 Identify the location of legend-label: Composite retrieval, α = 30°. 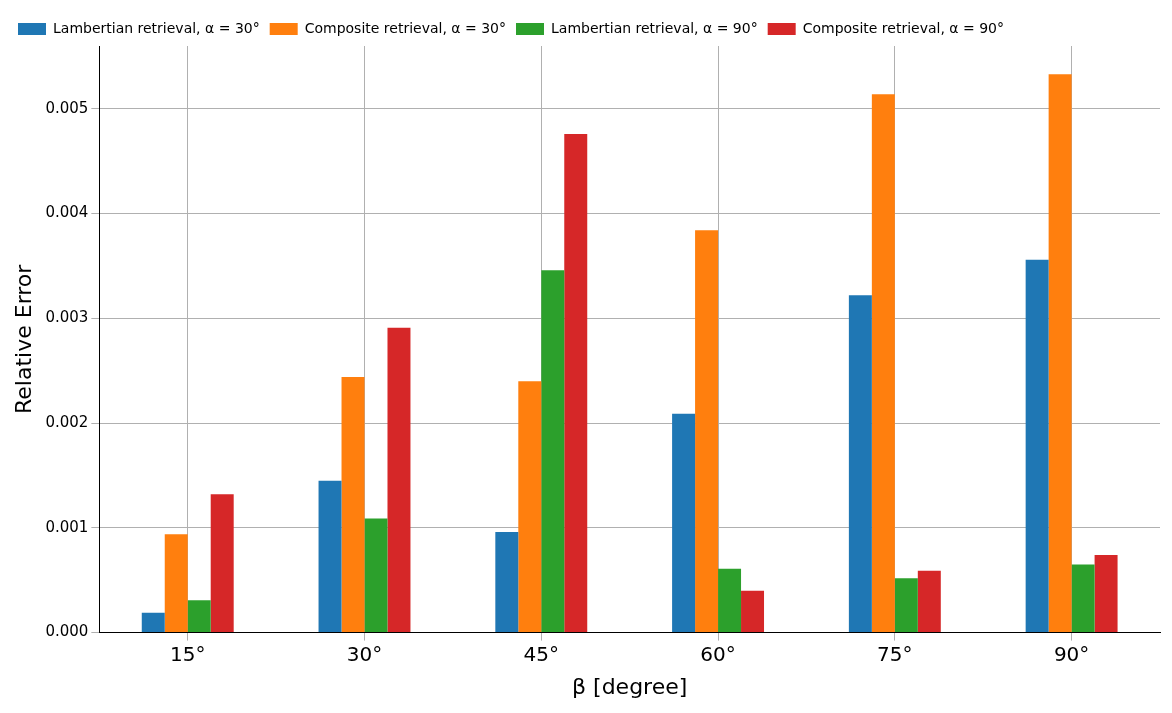
(405, 27).